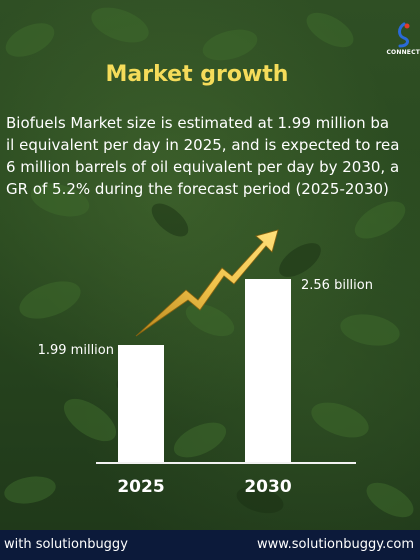 The width and height of the screenshot is (420, 560). Describe the element at coordinates (404, 35) in the screenshot. I see `brand-logo-icon` at that location.